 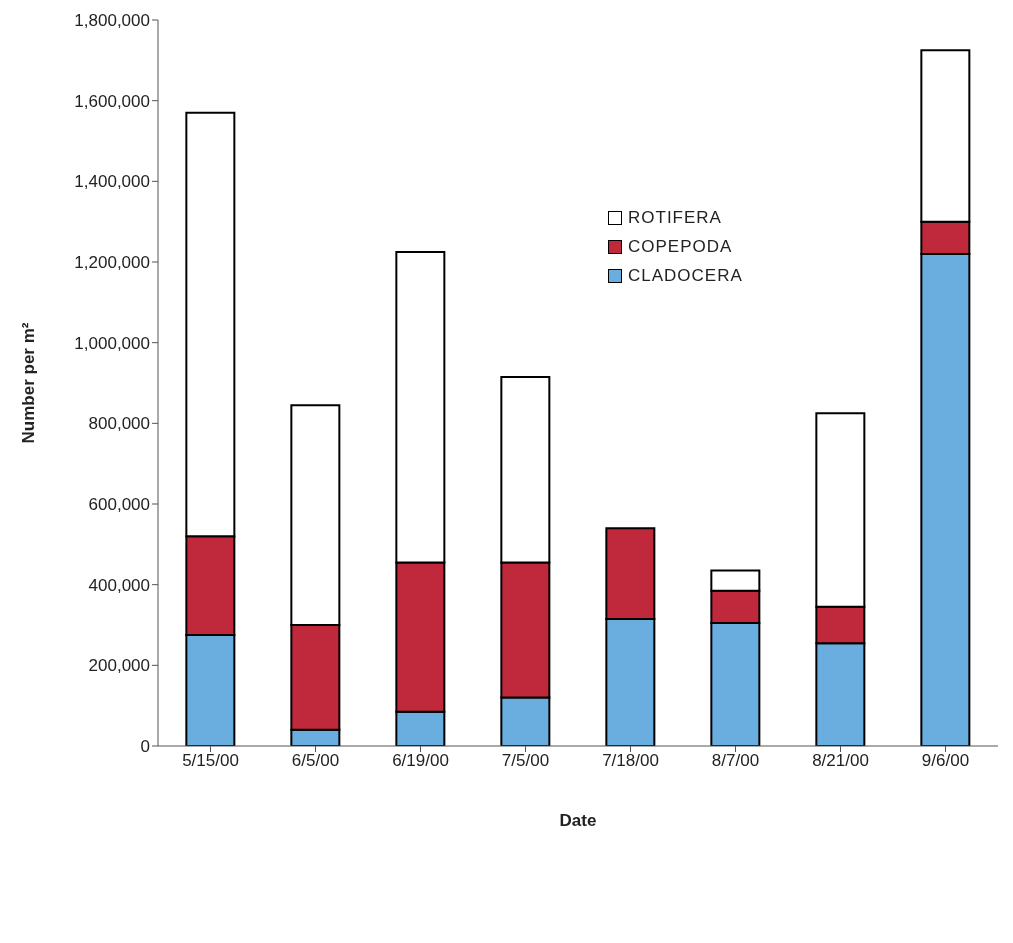 What do you see at coordinates (420, 761) in the screenshot?
I see `x-tick-label: 6/19/00` at bounding box center [420, 761].